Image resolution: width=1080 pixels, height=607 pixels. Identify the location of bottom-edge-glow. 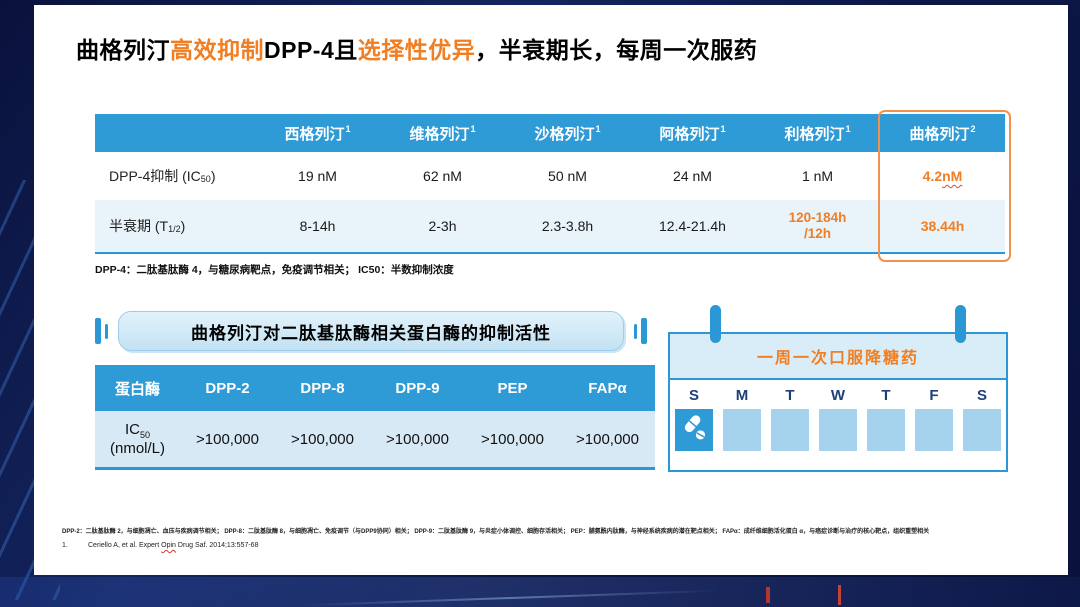
(540, 592).